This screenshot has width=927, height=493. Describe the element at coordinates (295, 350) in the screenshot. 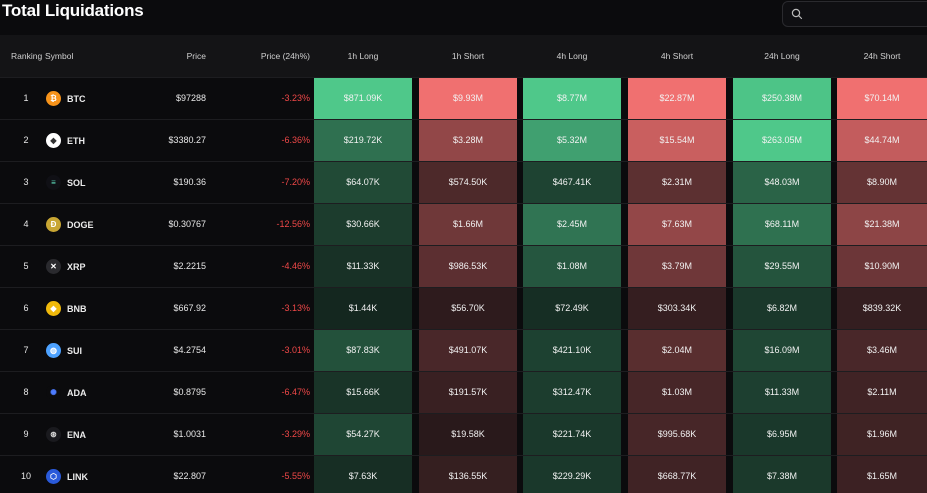

I see `change-cell: -3.01%` at that location.